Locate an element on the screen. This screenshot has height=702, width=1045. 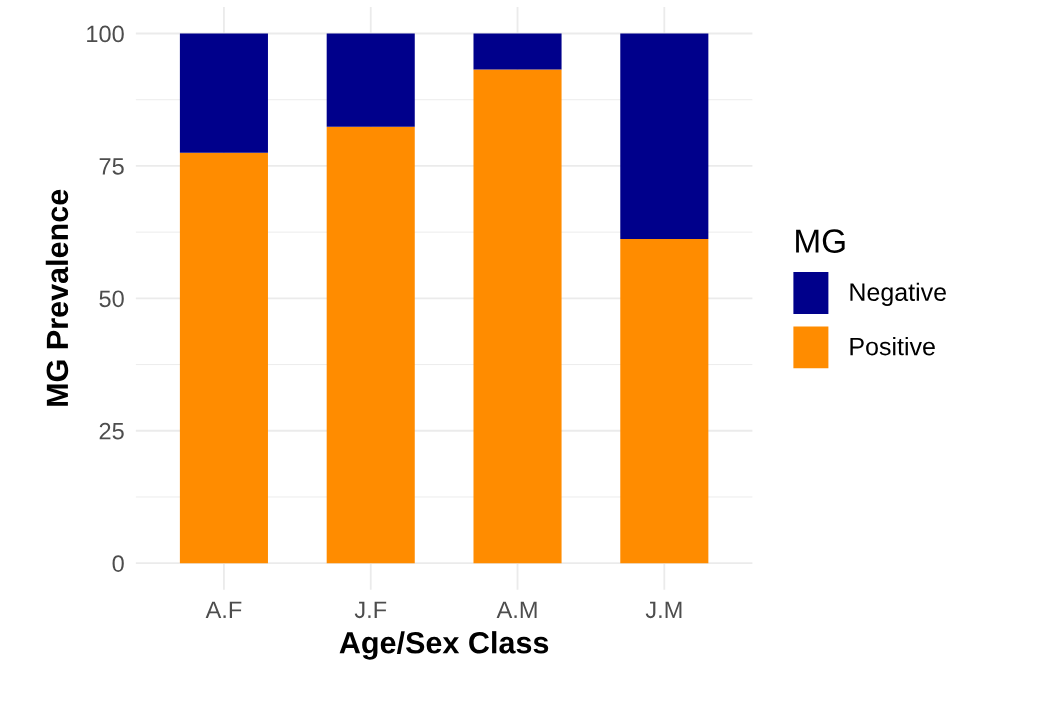
legend-title: MG is located at coordinates (820, 241).